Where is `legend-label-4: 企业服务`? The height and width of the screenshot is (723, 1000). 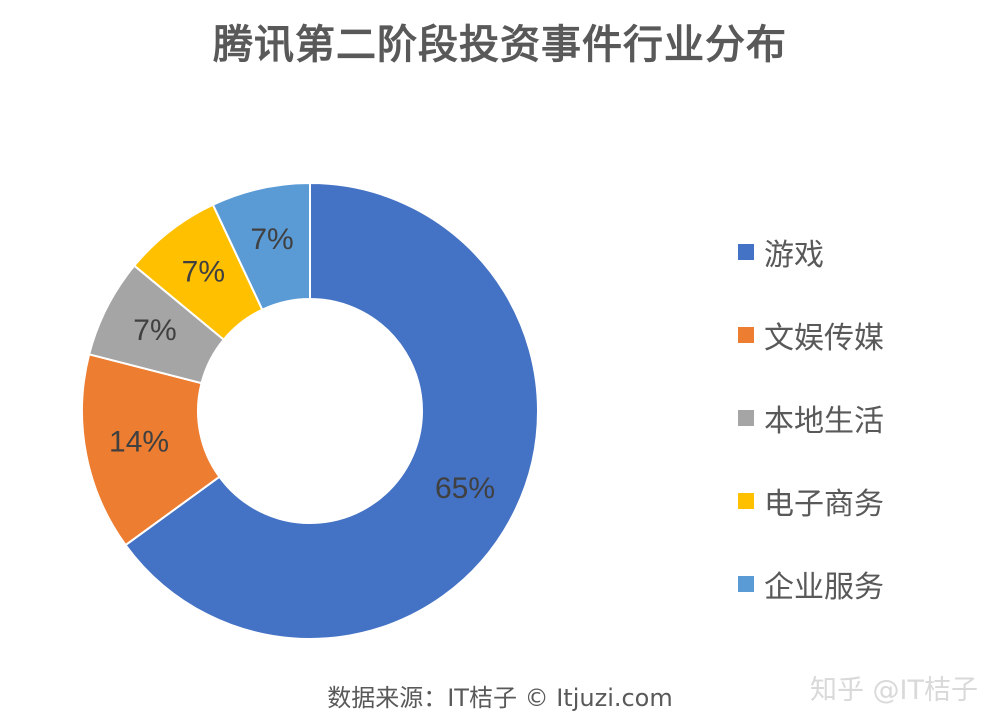
legend-label-4: 企业服务 is located at coordinates (824, 587).